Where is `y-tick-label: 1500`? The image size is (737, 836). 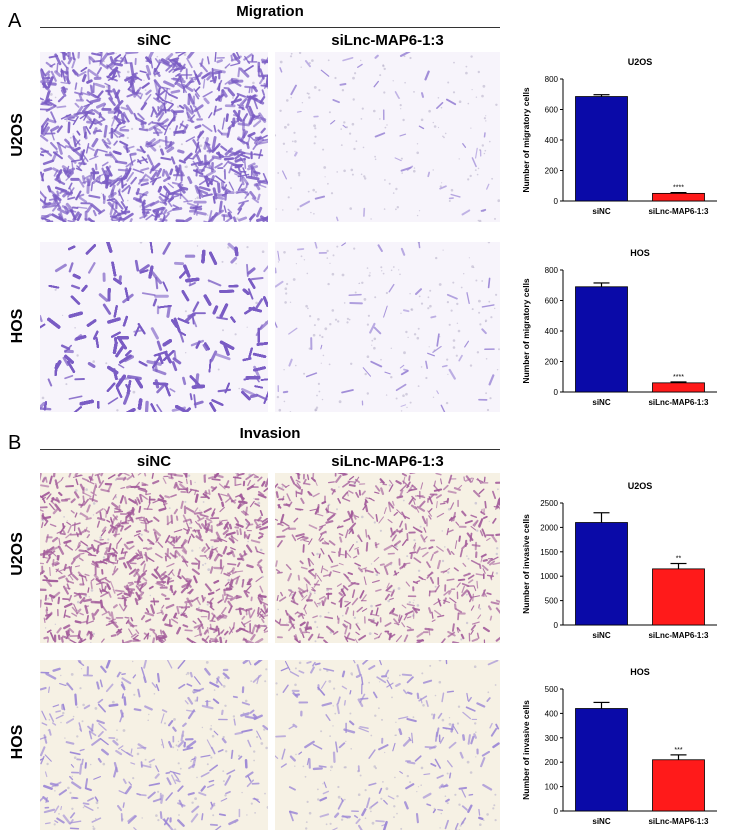
y-tick-label: 1500 is located at coordinates (549, 552).